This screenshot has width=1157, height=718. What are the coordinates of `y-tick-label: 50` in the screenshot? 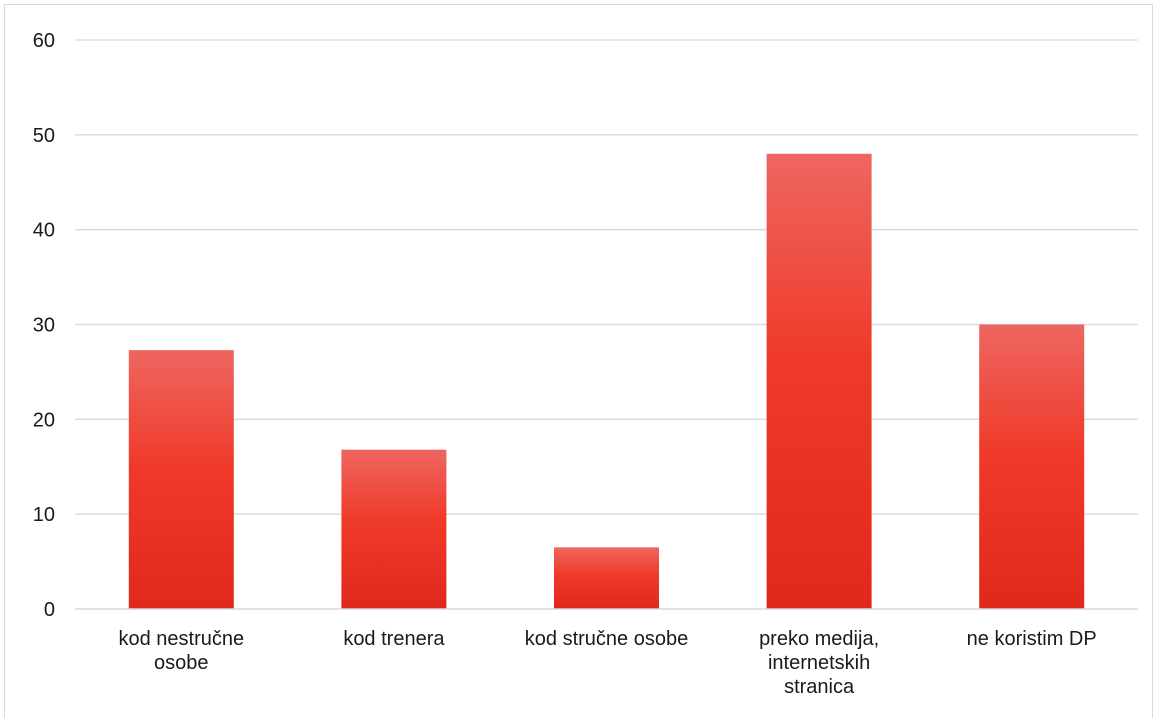 It's located at (44, 136).